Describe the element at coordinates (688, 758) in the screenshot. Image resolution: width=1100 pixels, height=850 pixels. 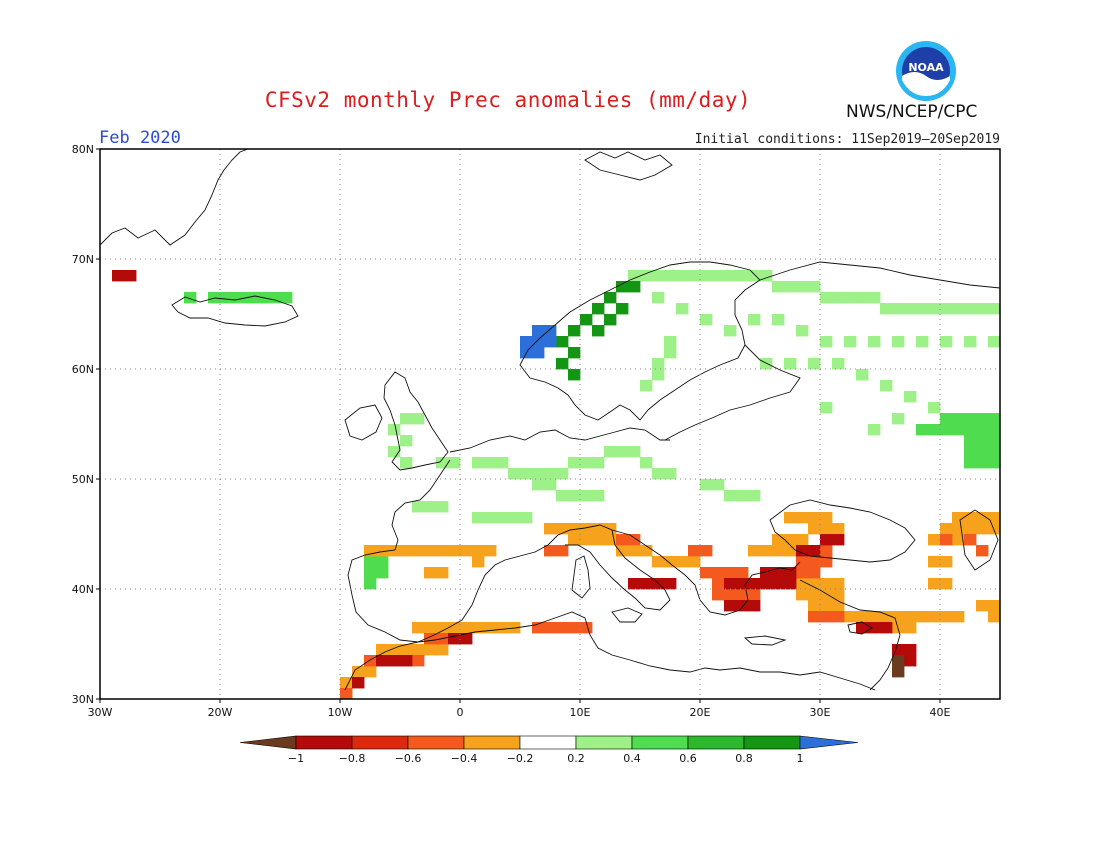
I see `colorbar-label: 0.6` at that location.